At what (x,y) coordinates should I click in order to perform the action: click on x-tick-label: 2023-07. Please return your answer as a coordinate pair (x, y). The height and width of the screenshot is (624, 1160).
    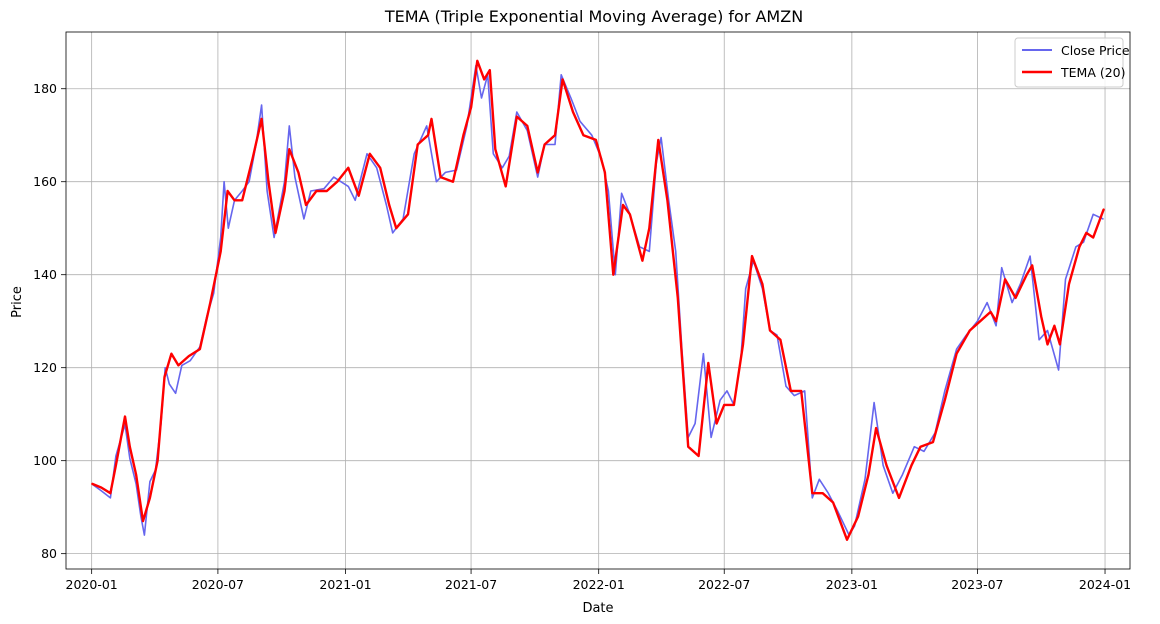
    Looking at the image, I should click on (977, 584).